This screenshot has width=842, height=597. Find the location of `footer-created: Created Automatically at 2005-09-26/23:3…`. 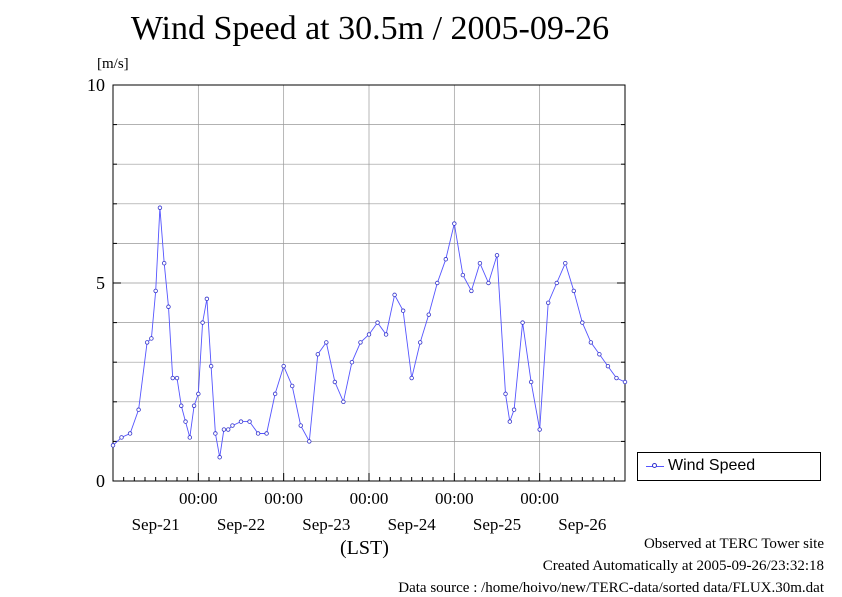

footer-created: Created Automatically at 2005-09-26/23:3… is located at coordinates (683, 566).